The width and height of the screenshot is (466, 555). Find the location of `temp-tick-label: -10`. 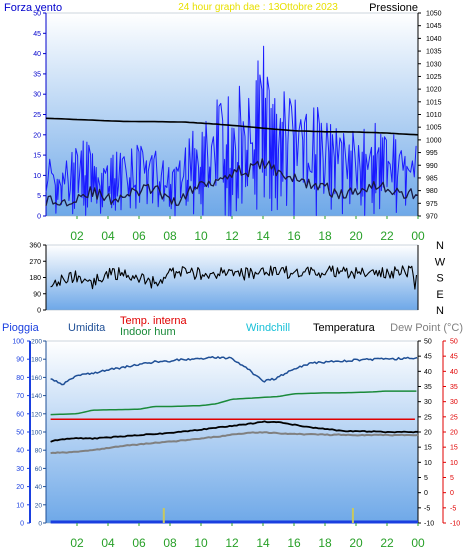

temp-tick-label: -10 is located at coordinates (429, 524).